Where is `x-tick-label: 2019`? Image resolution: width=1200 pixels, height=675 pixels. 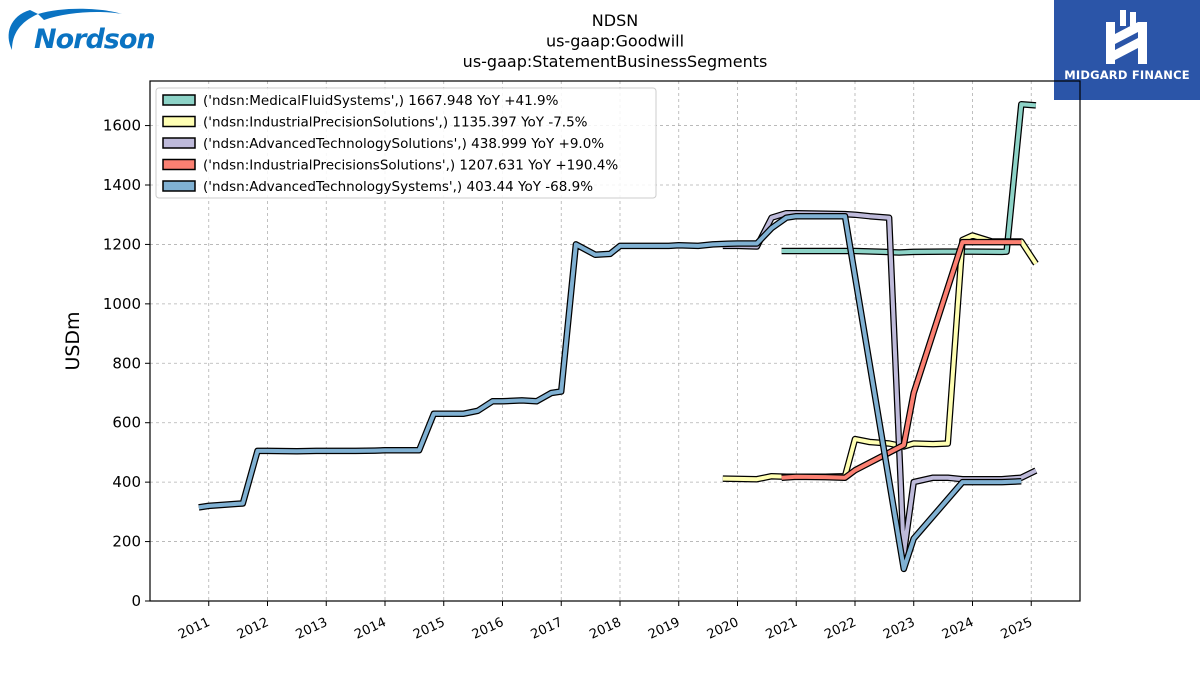 x-tick-label: 2019 is located at coordinates (664, 629).